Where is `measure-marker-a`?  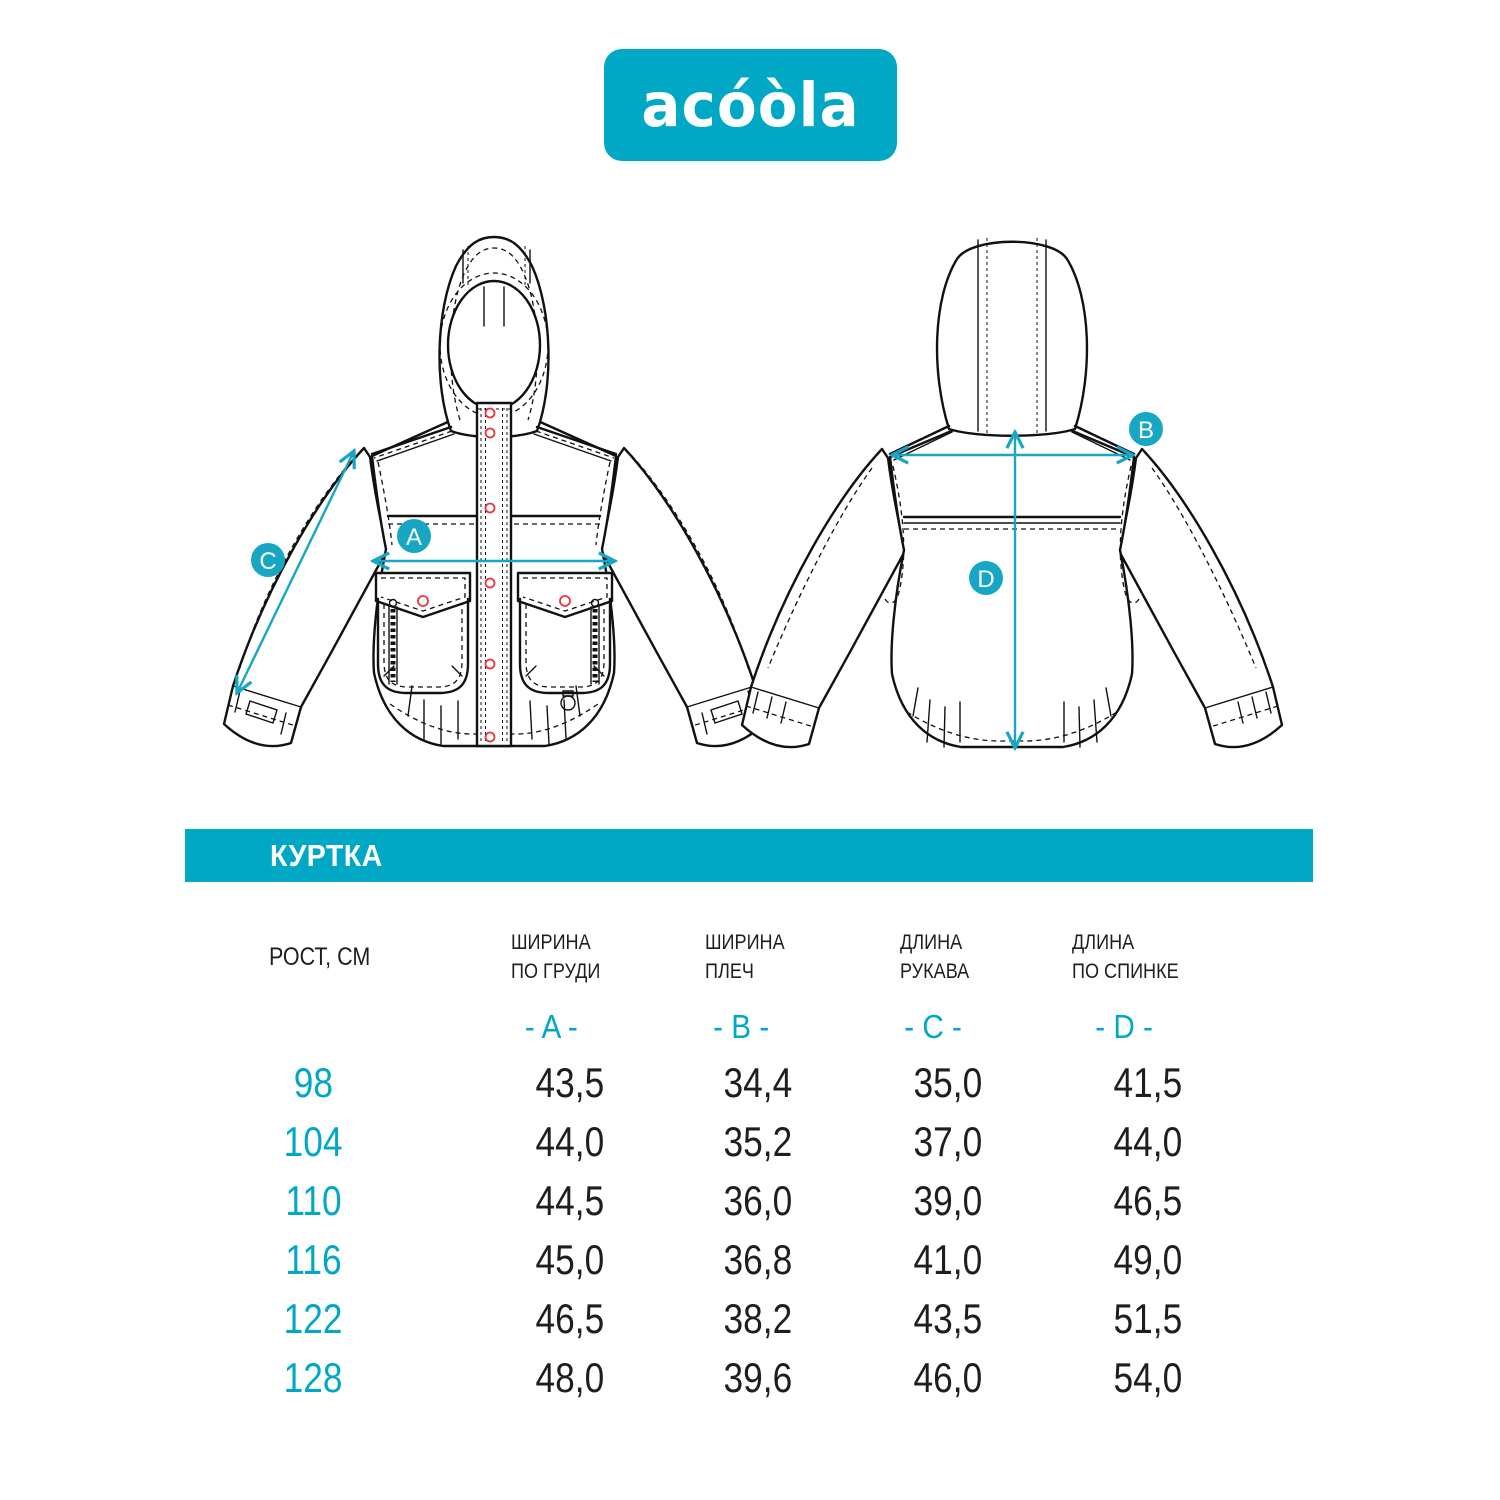
measure-marker-a is located at coordinates (414, 536).